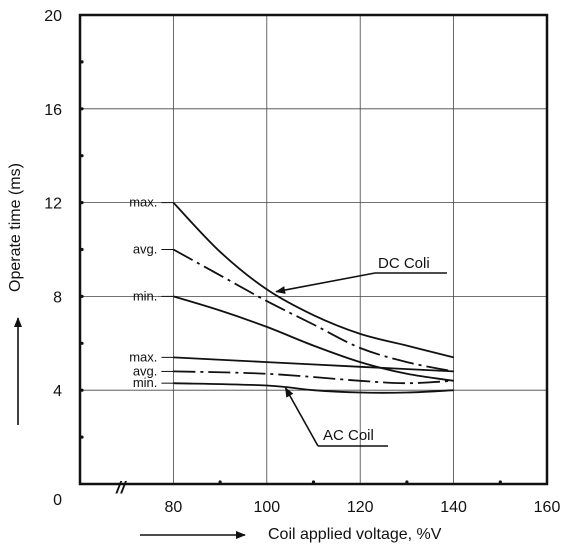  What do you see at coordinates (325, 283) in the screenshot?
I see `dc-coil-callout-arrow` at bounding box center [325, 283].